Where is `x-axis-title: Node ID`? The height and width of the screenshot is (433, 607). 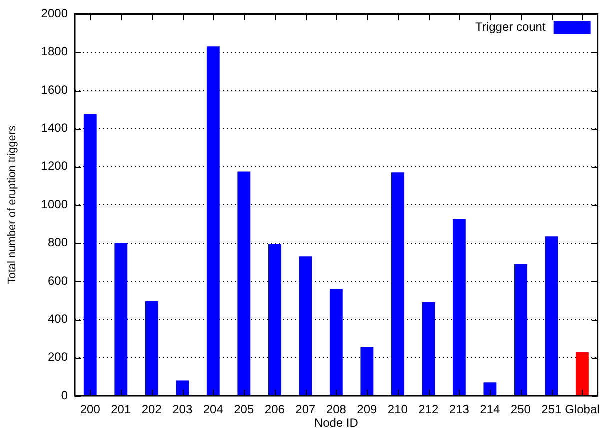
x-axis-title: Node ID is located at coordinates (336, 423).